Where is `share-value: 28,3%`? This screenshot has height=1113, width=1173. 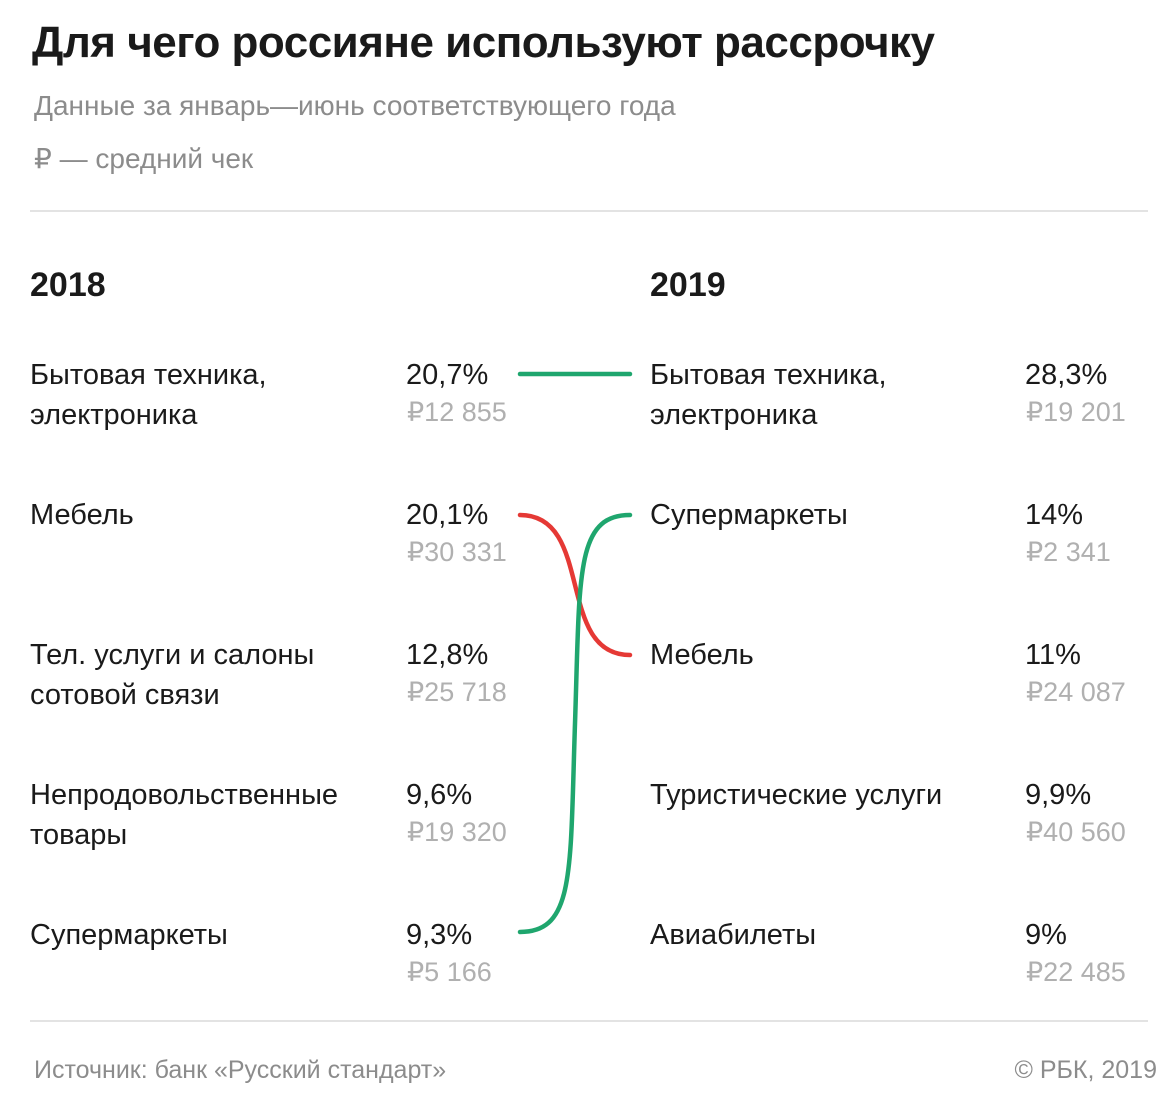 share-value: 28,3% is located at coordinates (1066, 375).